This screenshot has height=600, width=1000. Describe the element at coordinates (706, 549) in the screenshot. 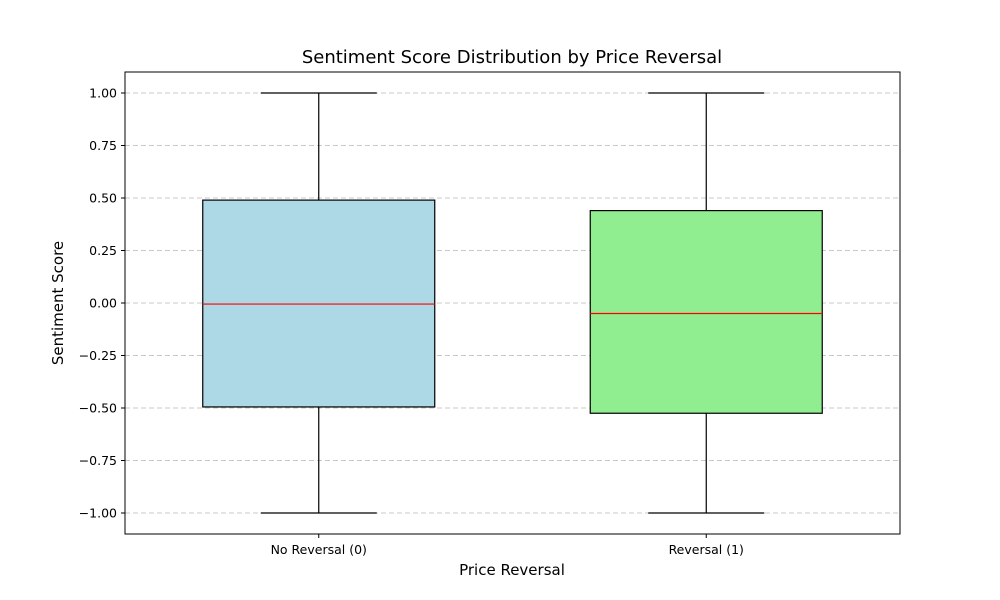

I see `x-tick-label: Reversal (1)` at that location.